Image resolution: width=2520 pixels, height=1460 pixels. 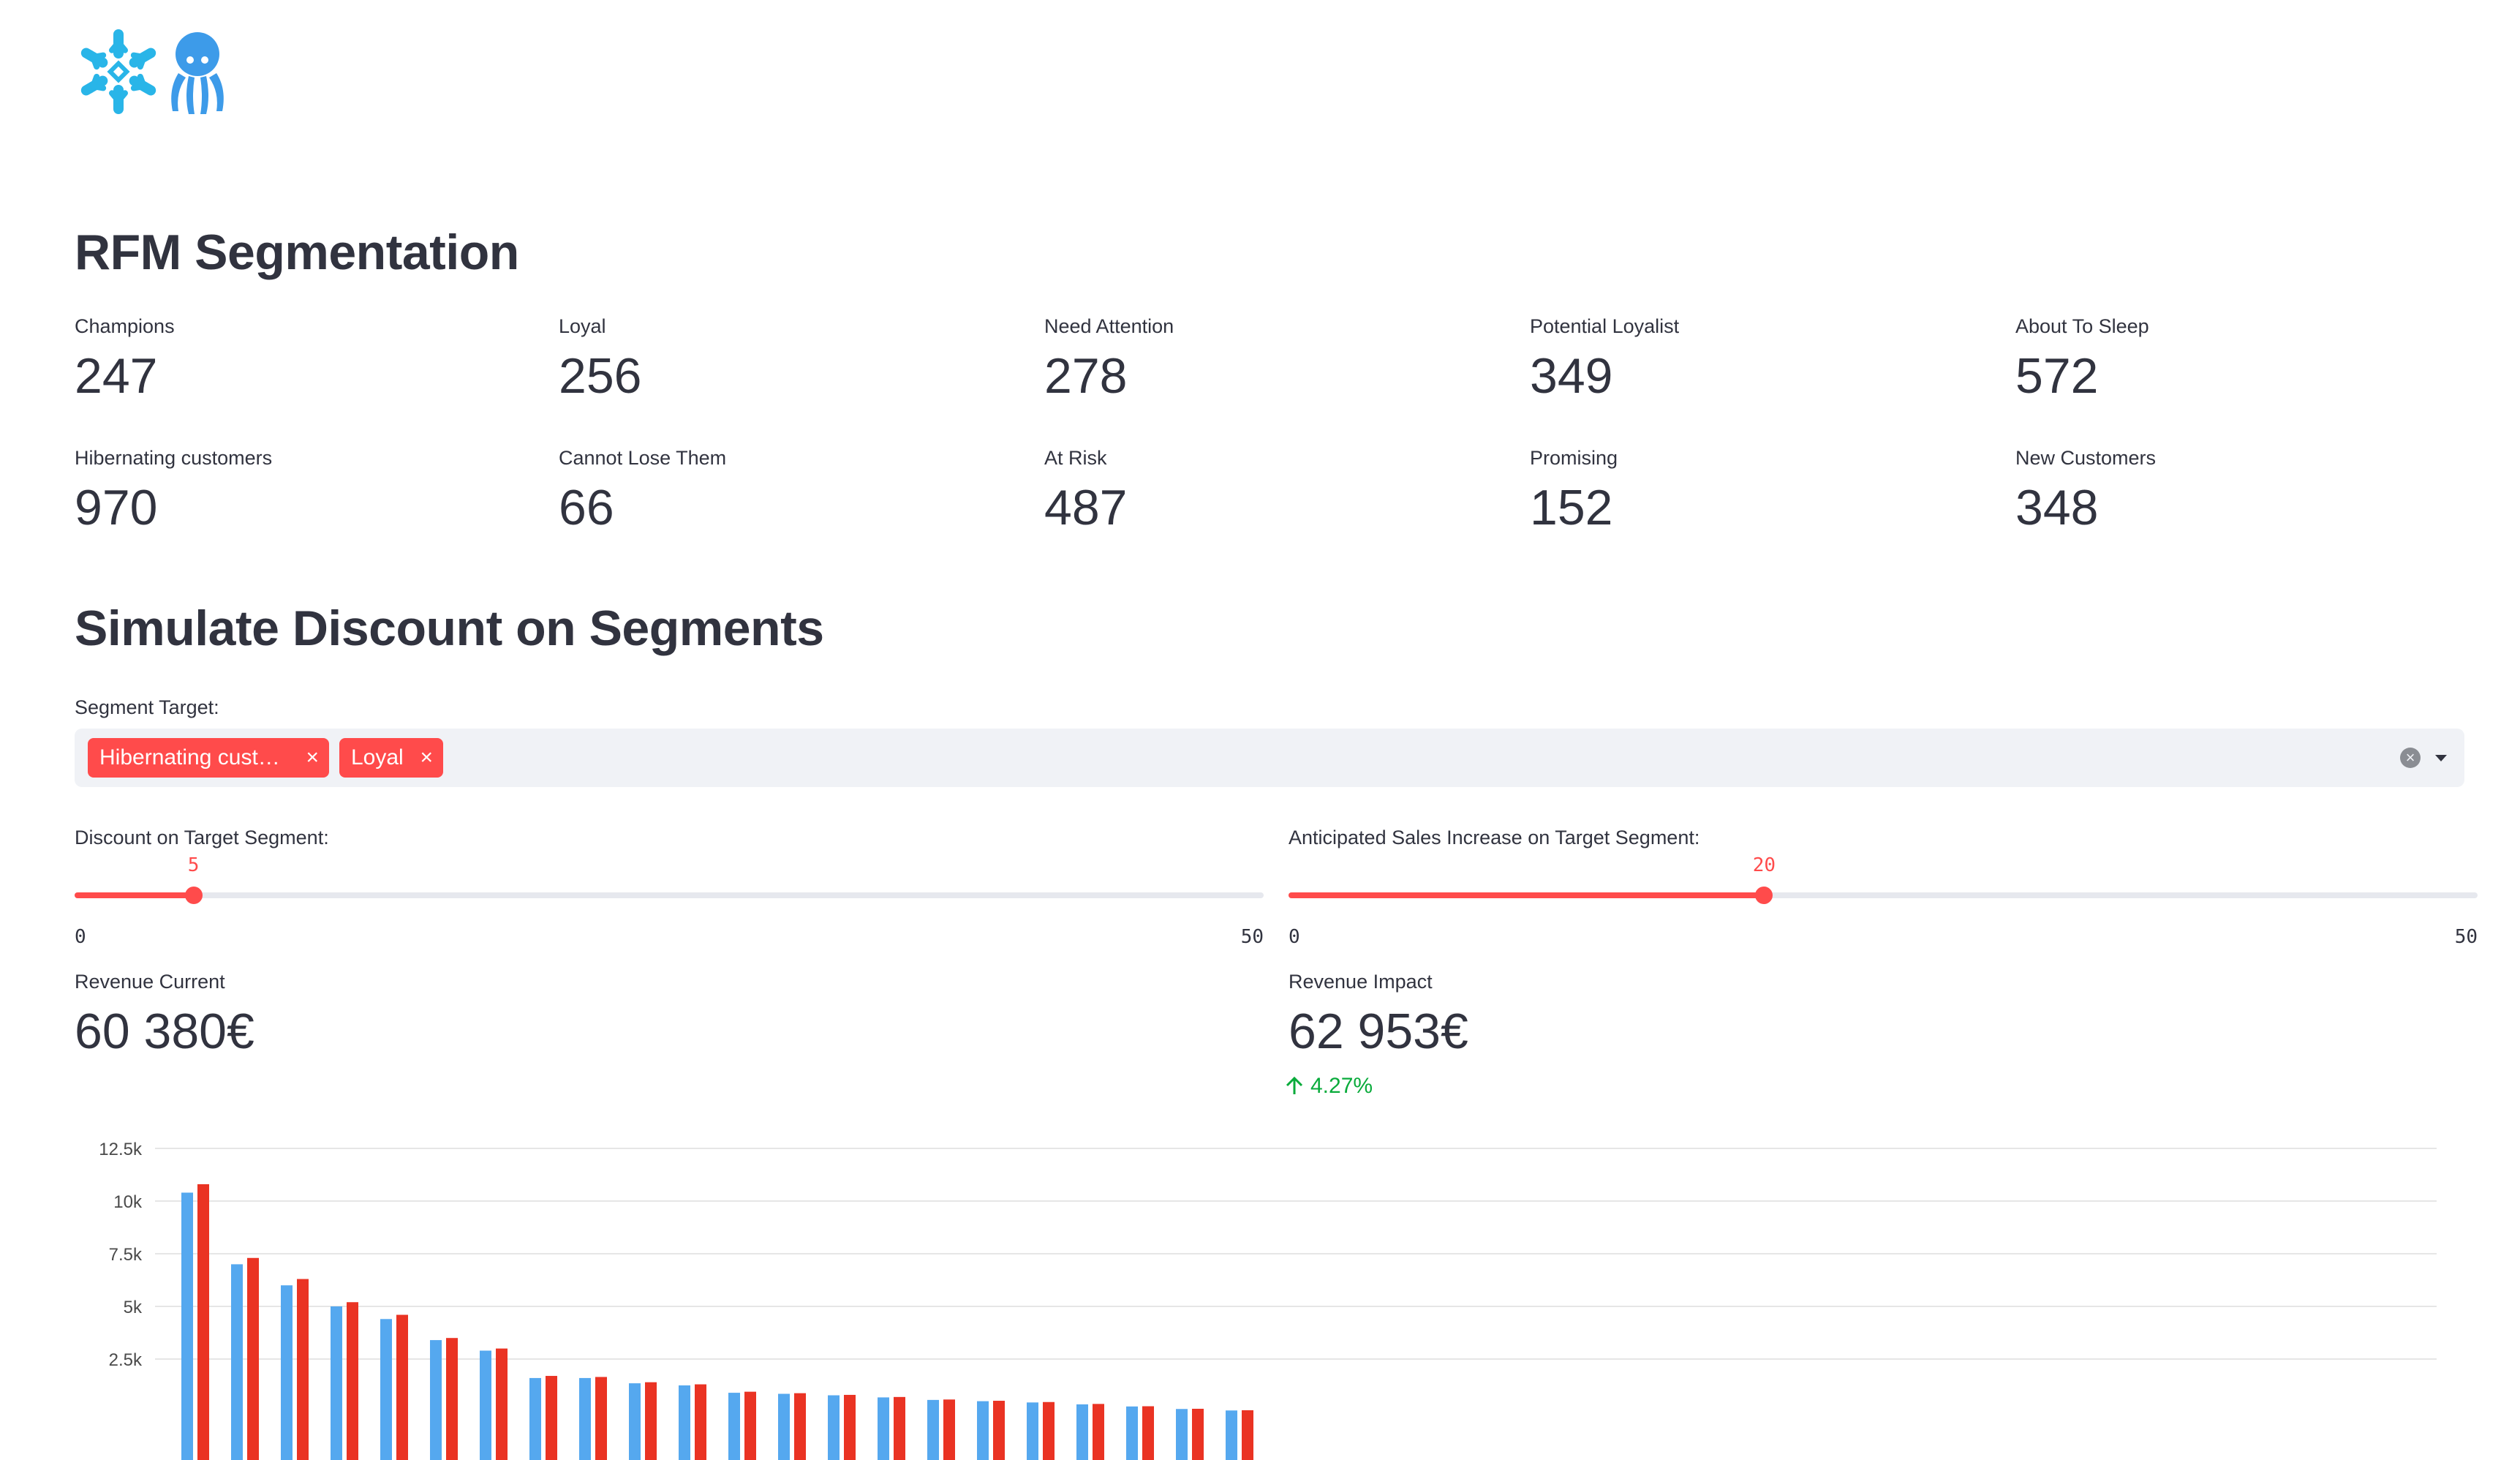 What do you see at coordinates (1109, 326) in the screenshot?
I see `metric-label: Need Attention` at bounding box center [1109, 326].